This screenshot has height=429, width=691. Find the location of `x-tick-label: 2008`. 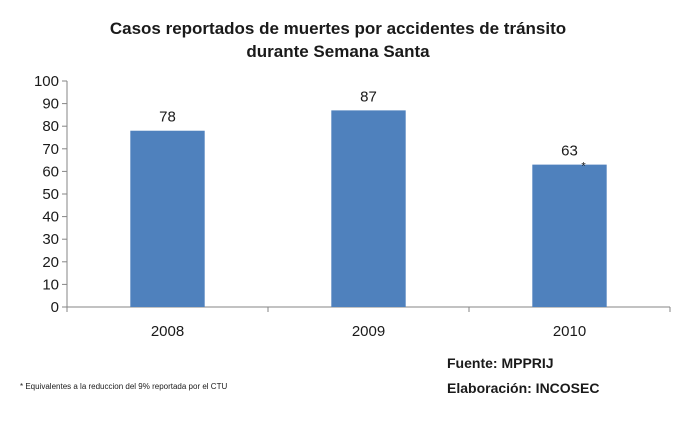

x-tick-label: 2008 is located at coordinates (167, 331).